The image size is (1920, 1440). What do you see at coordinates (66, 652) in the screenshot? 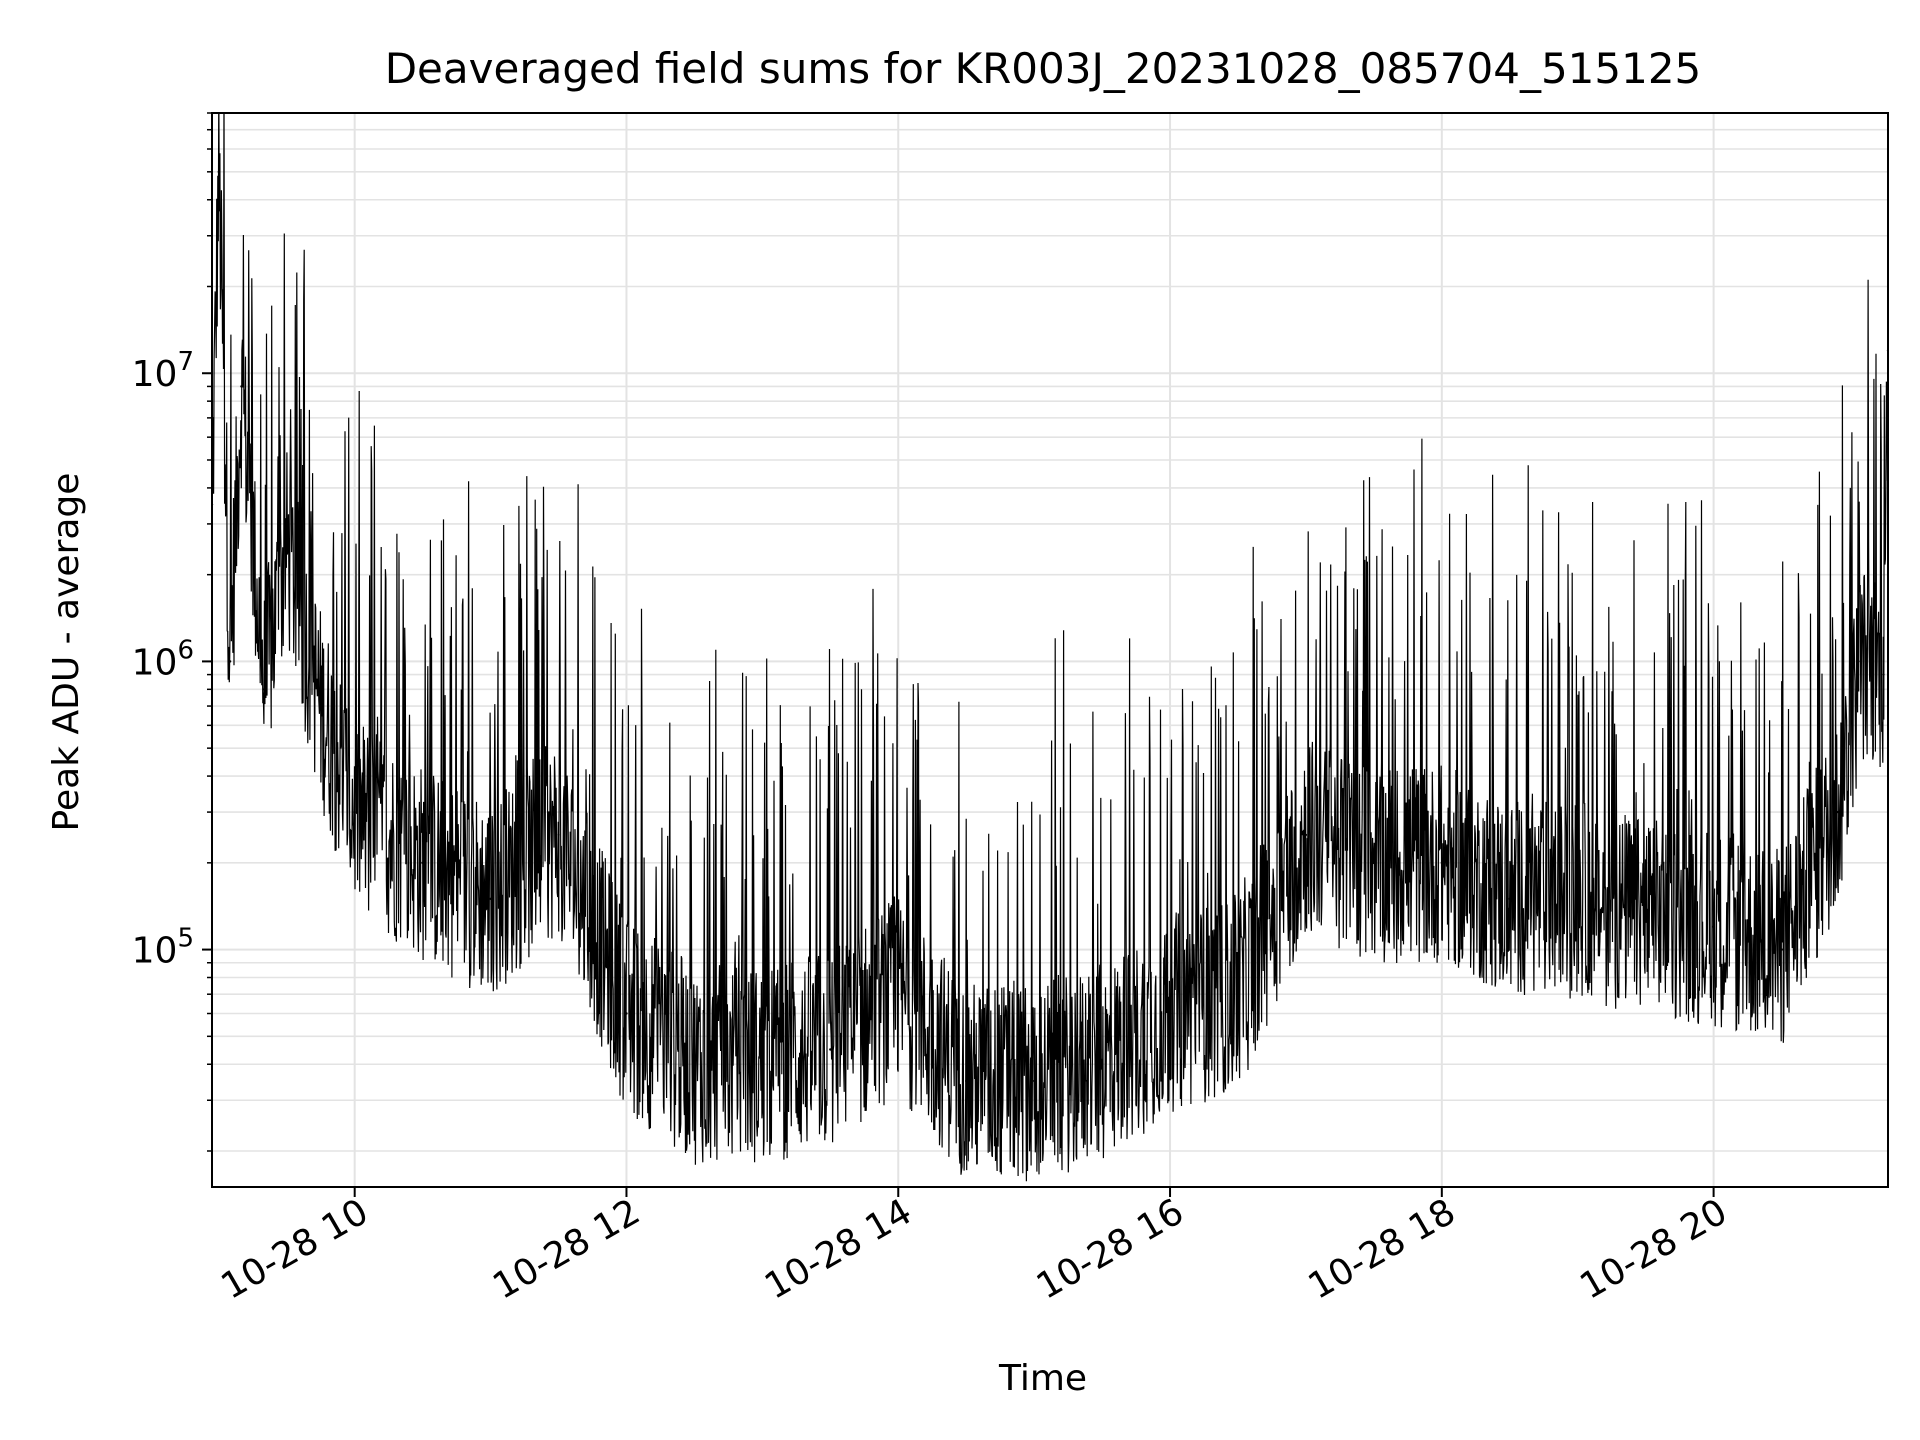
I see `y-axis-label: Peak ADU - average` at bounding box center [66, 652].